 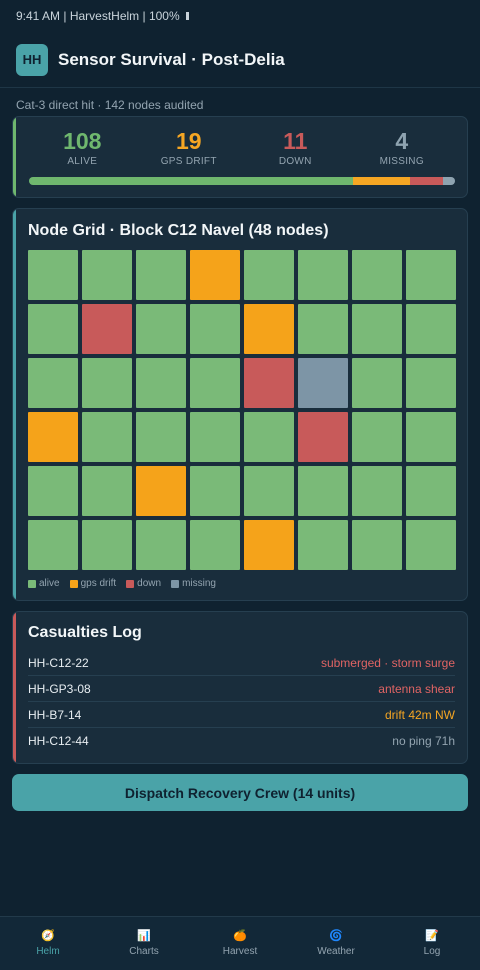 I want to click on stat-value: 4, so click(x=402, y=141).